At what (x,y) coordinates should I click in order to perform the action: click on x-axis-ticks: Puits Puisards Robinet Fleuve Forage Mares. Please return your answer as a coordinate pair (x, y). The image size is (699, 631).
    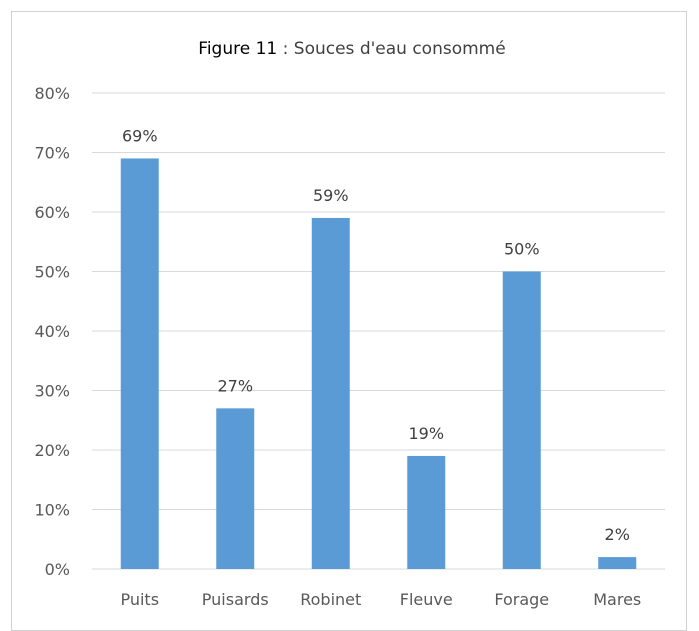
    Looking at the image, I should click on (380, 599).